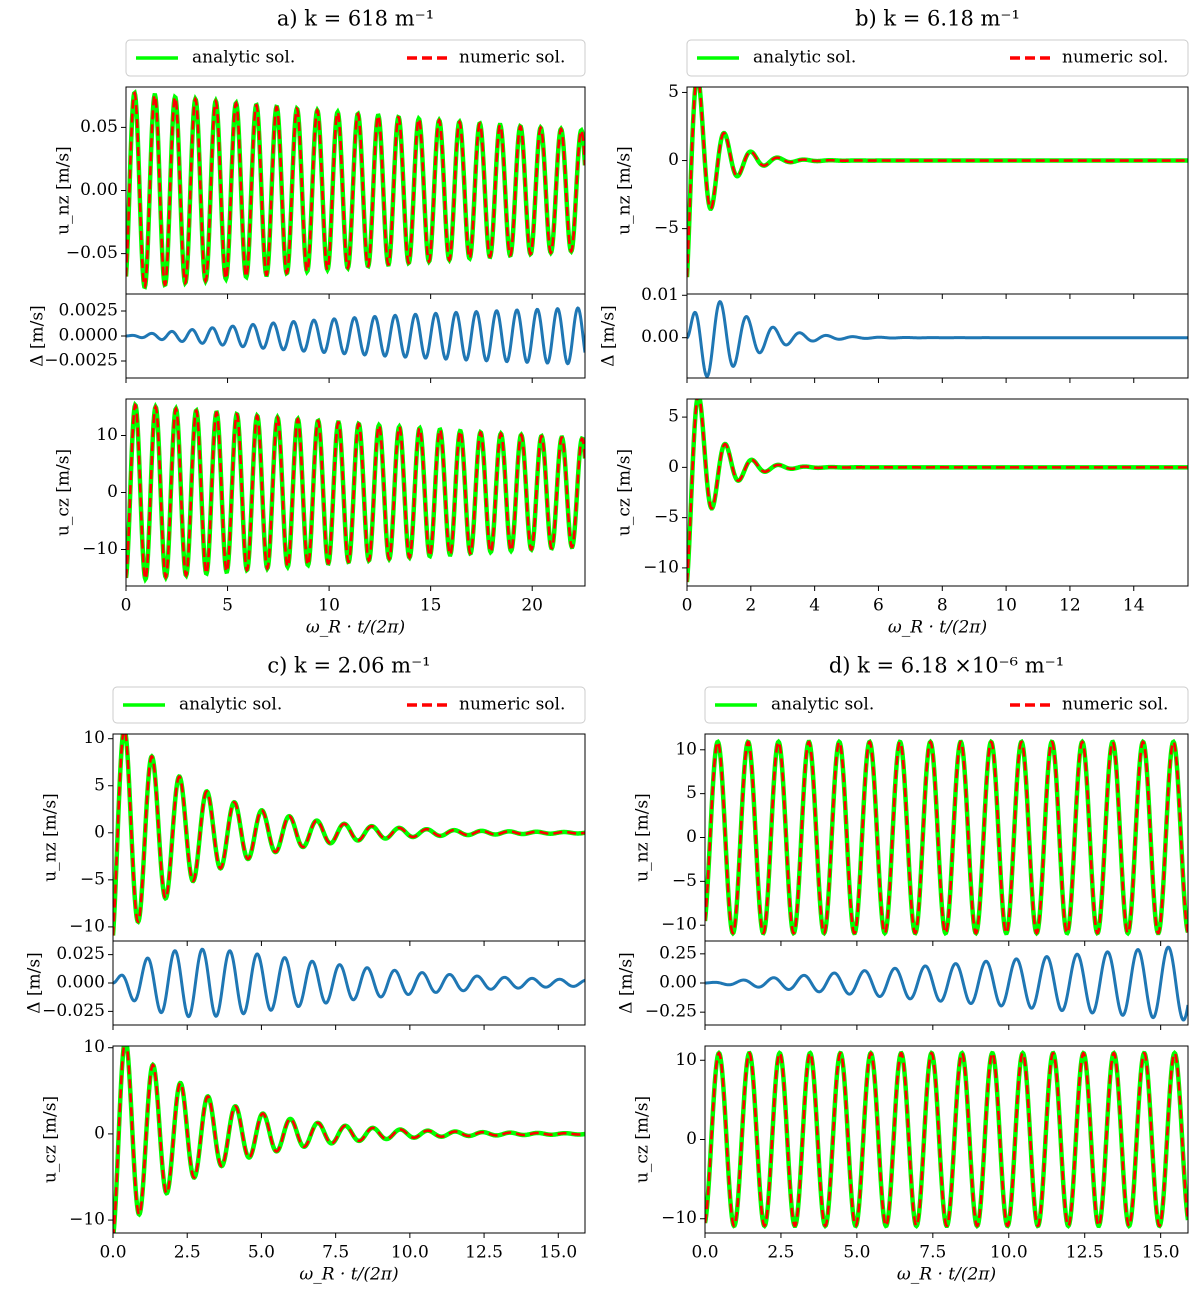 The height and width of the screenshot is (1291, 1200). What do you see at coordinates (937, 19) in the screenshot?
I see `panel-b-title: b) k = 6.18 m⁻¹` at bounding box center [937, 19].